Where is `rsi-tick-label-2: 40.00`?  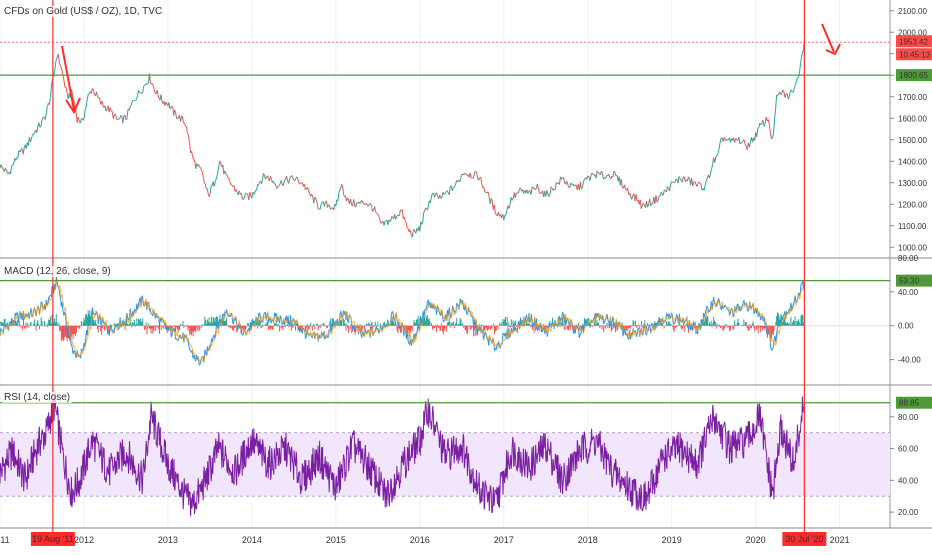
rsi-tick-label-2: 40.00 is located at coordinates (908, 480).